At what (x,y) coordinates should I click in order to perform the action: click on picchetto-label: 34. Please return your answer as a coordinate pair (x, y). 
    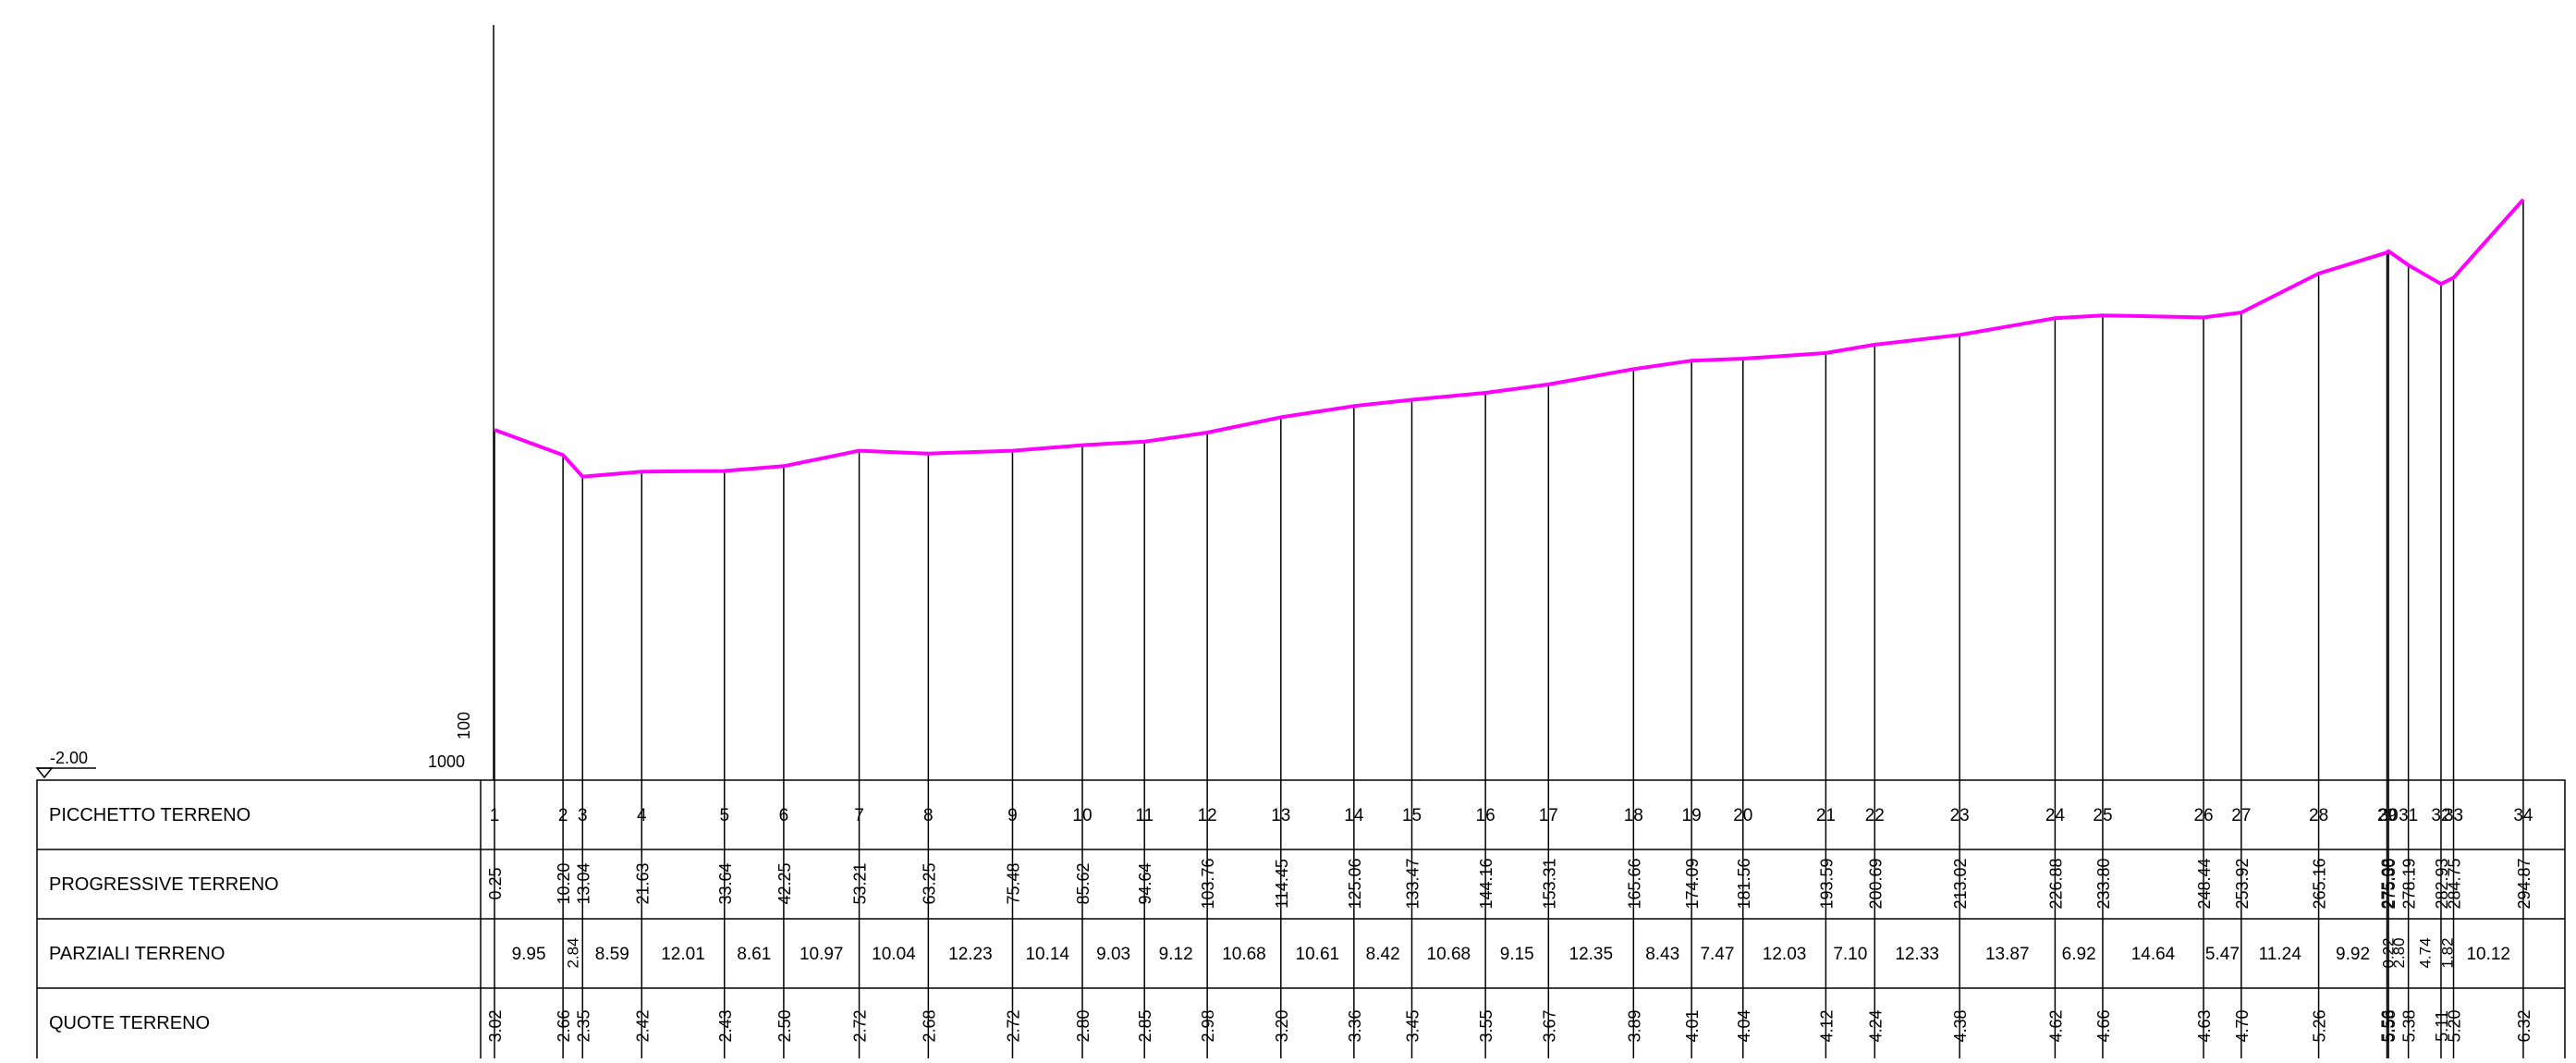
    Looking at the image, I should click on (2523, 815).